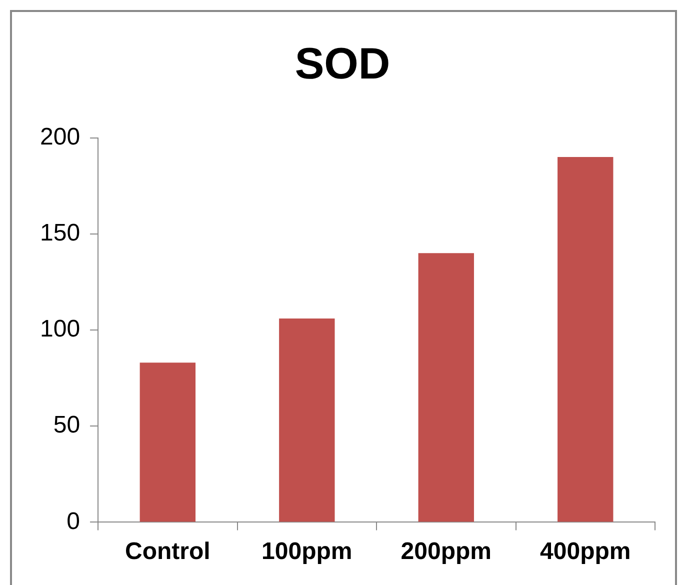 The height and width of the screenshot is (585, 681). What do you see at coordinates (585, 552) in the screenshot?
I see `x-tick-label: 400ppm` at bounding box center [585, 552].